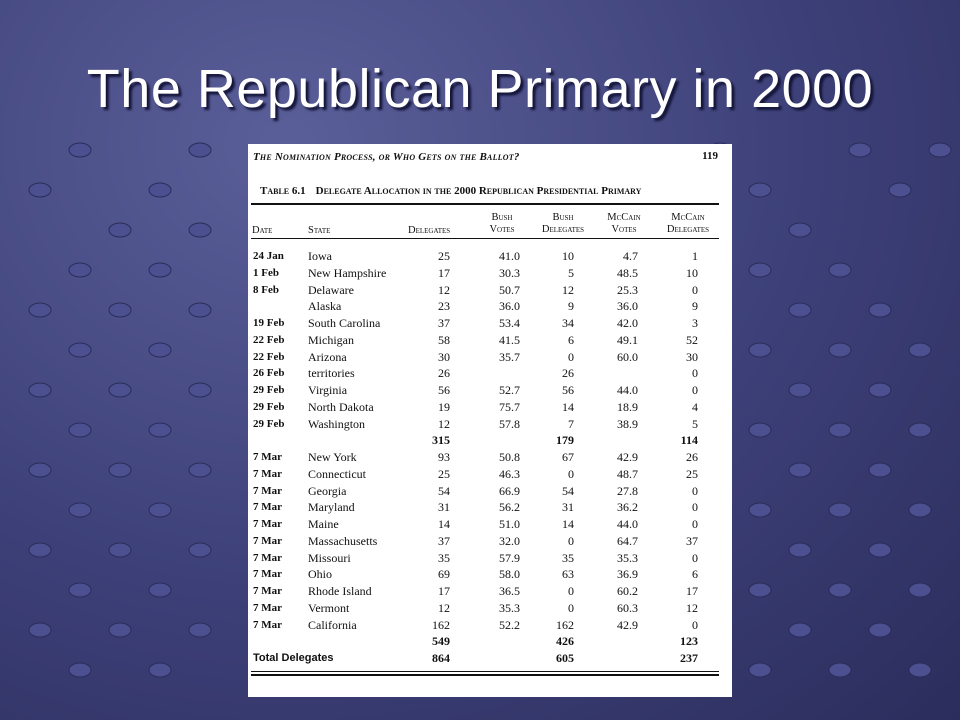 This screenshot has height=720, width=960. I want to click on delegates-cell: 31, so click(444, 507).